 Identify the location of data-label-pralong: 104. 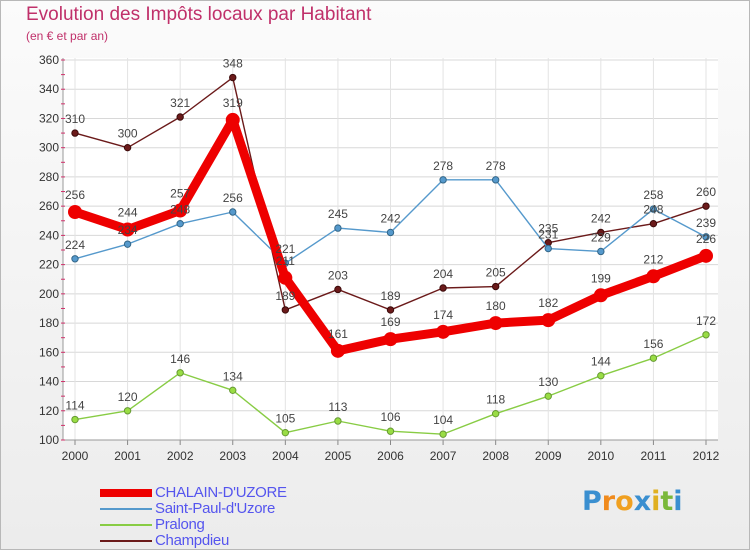
(443, 420).